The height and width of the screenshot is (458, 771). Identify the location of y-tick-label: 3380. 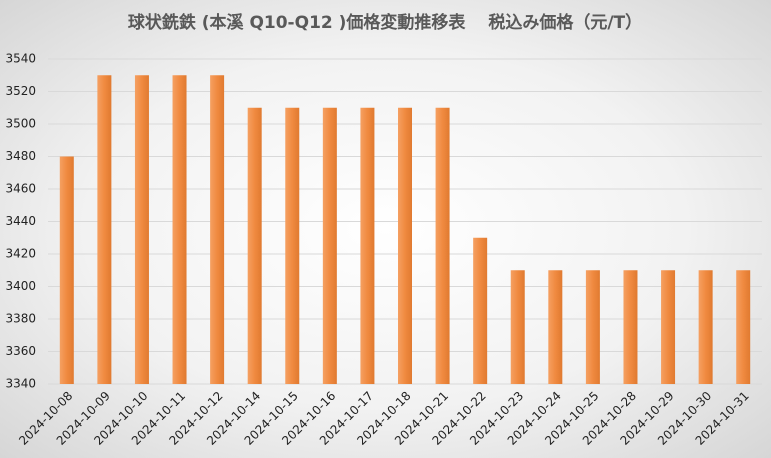
(20, 319).